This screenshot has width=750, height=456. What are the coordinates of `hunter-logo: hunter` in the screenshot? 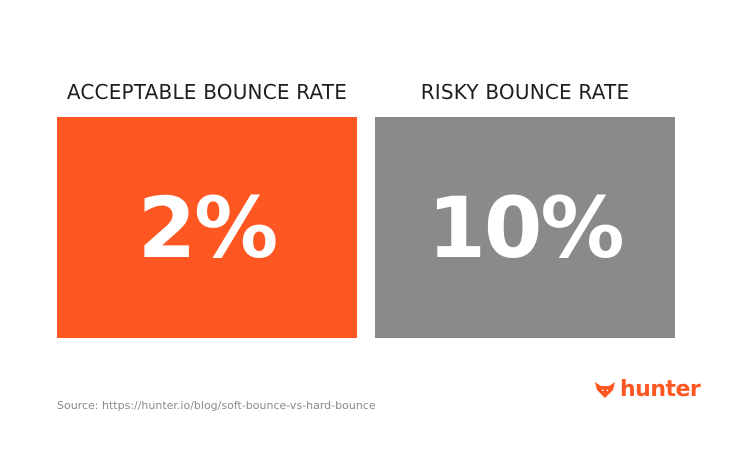 It's located at (647, 389).